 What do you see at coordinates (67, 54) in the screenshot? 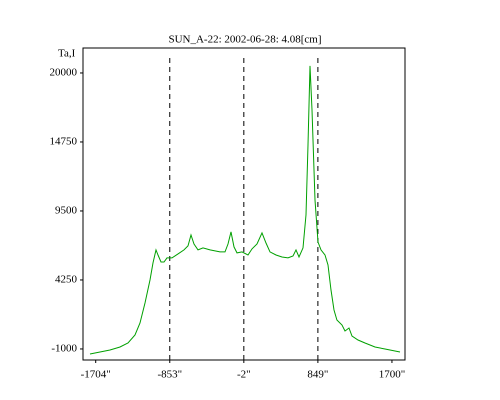
I see `y-axis-label: Ta,I` at bounding box center [67, 54].